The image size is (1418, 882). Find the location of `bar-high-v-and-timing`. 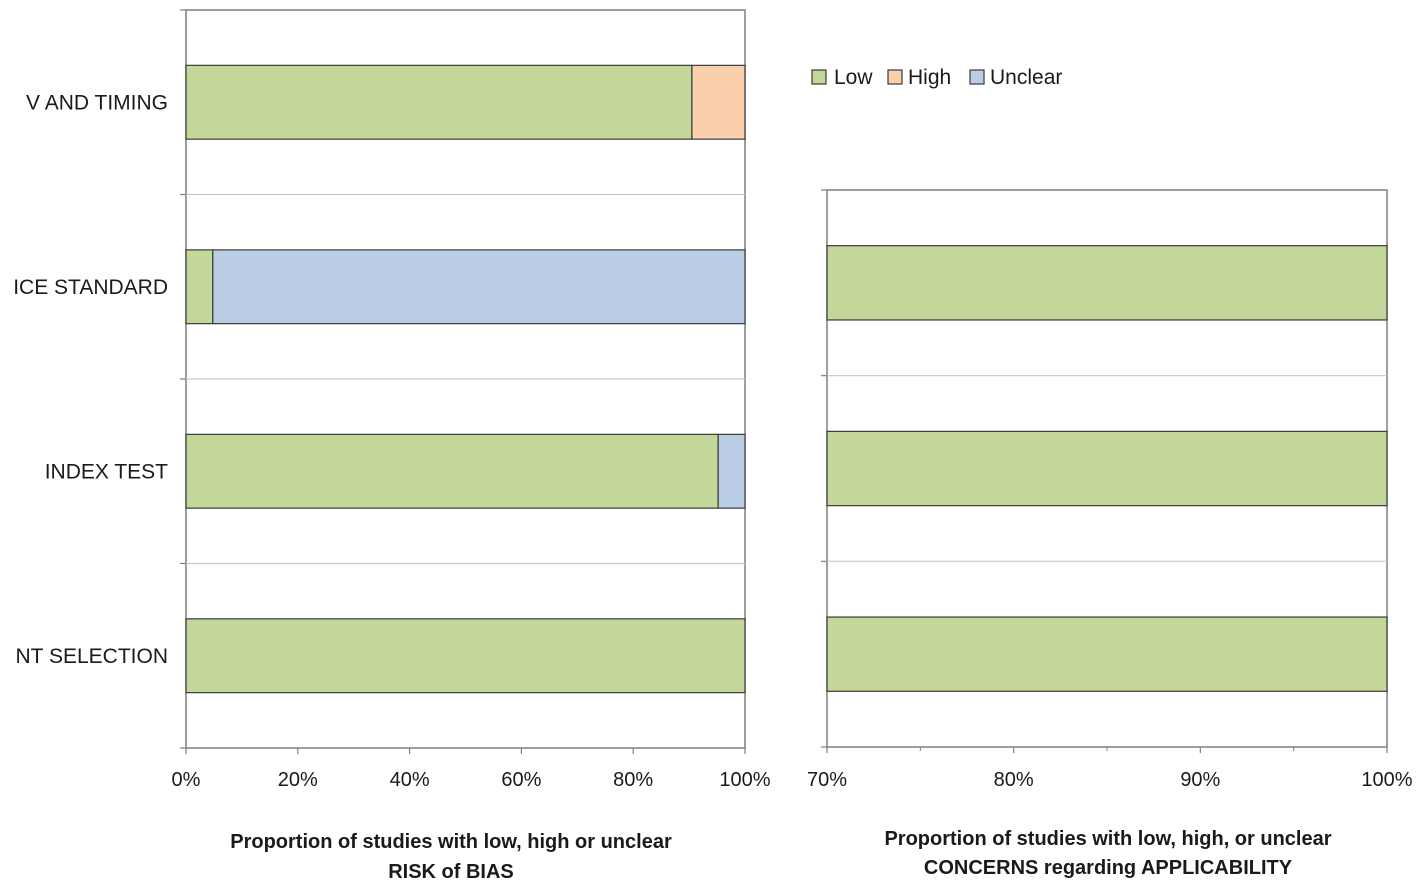

bar-high-v-and-timing is located at coordinates (718, 102).